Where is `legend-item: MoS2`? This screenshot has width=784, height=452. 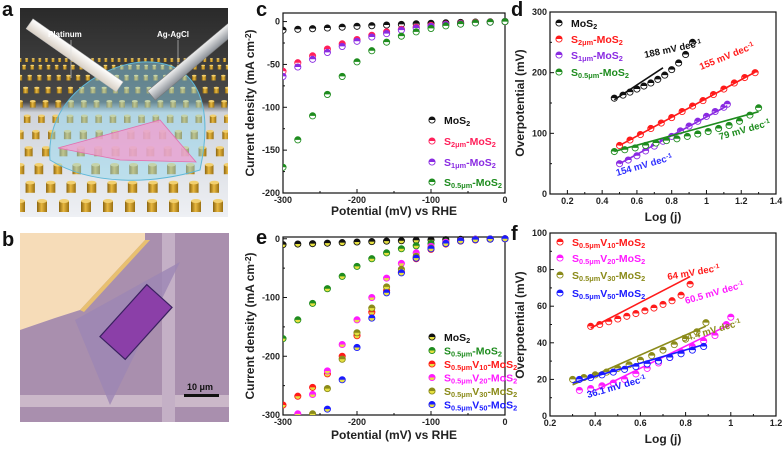 legend-item: MoS2 is located at coordinates (576, 24).